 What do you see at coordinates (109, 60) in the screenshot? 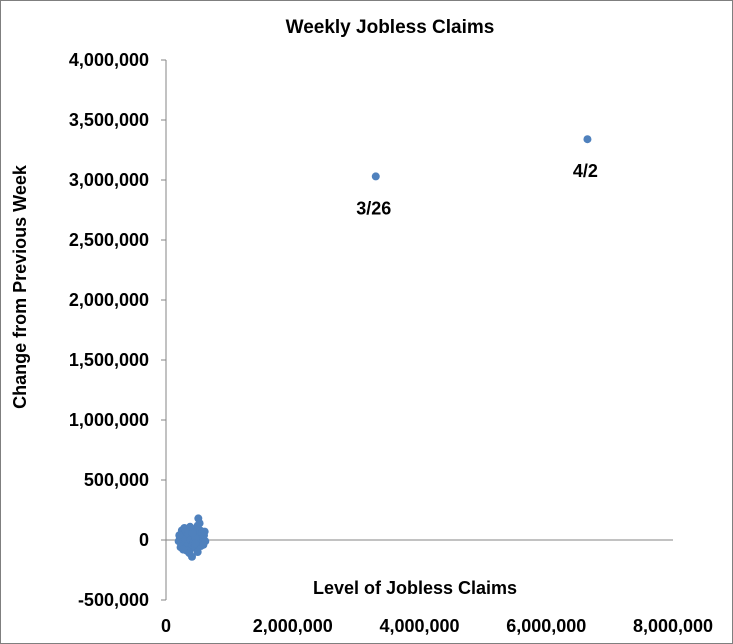
I see `y-tick-label: 4,000,000` at bounding box center [109, 60].